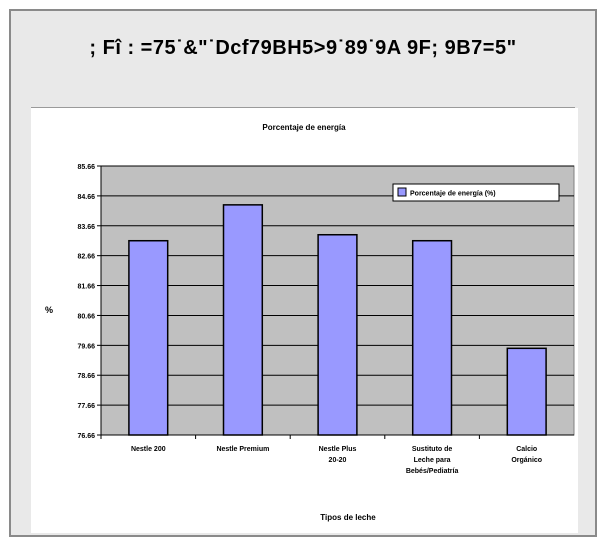  I want to click on y-tick-label: 78.66, so click(86, 376).